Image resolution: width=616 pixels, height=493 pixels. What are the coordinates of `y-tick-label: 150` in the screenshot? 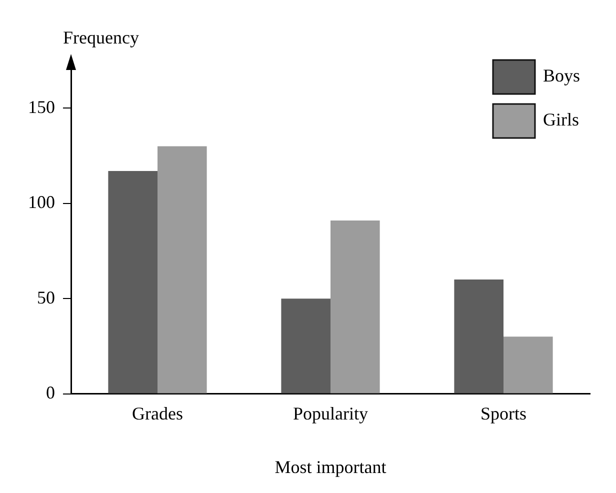 It's located at (41, 106).